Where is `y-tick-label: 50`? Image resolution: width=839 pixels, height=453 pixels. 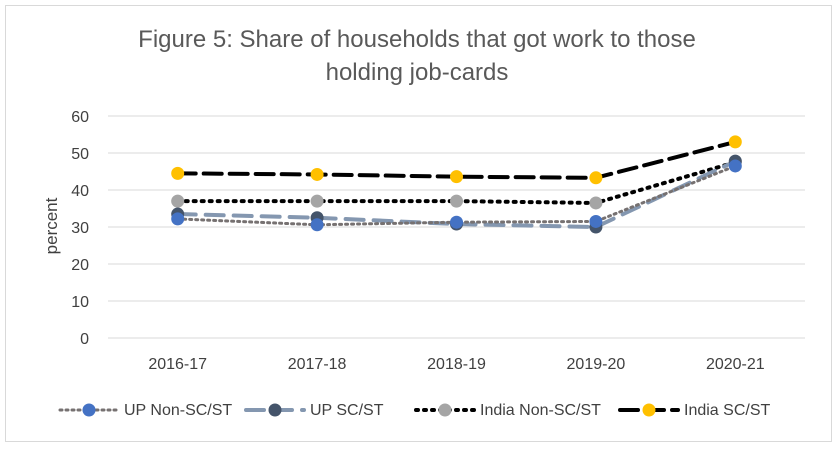
y-tick-label: 50 is located at coordinates (80, 154).